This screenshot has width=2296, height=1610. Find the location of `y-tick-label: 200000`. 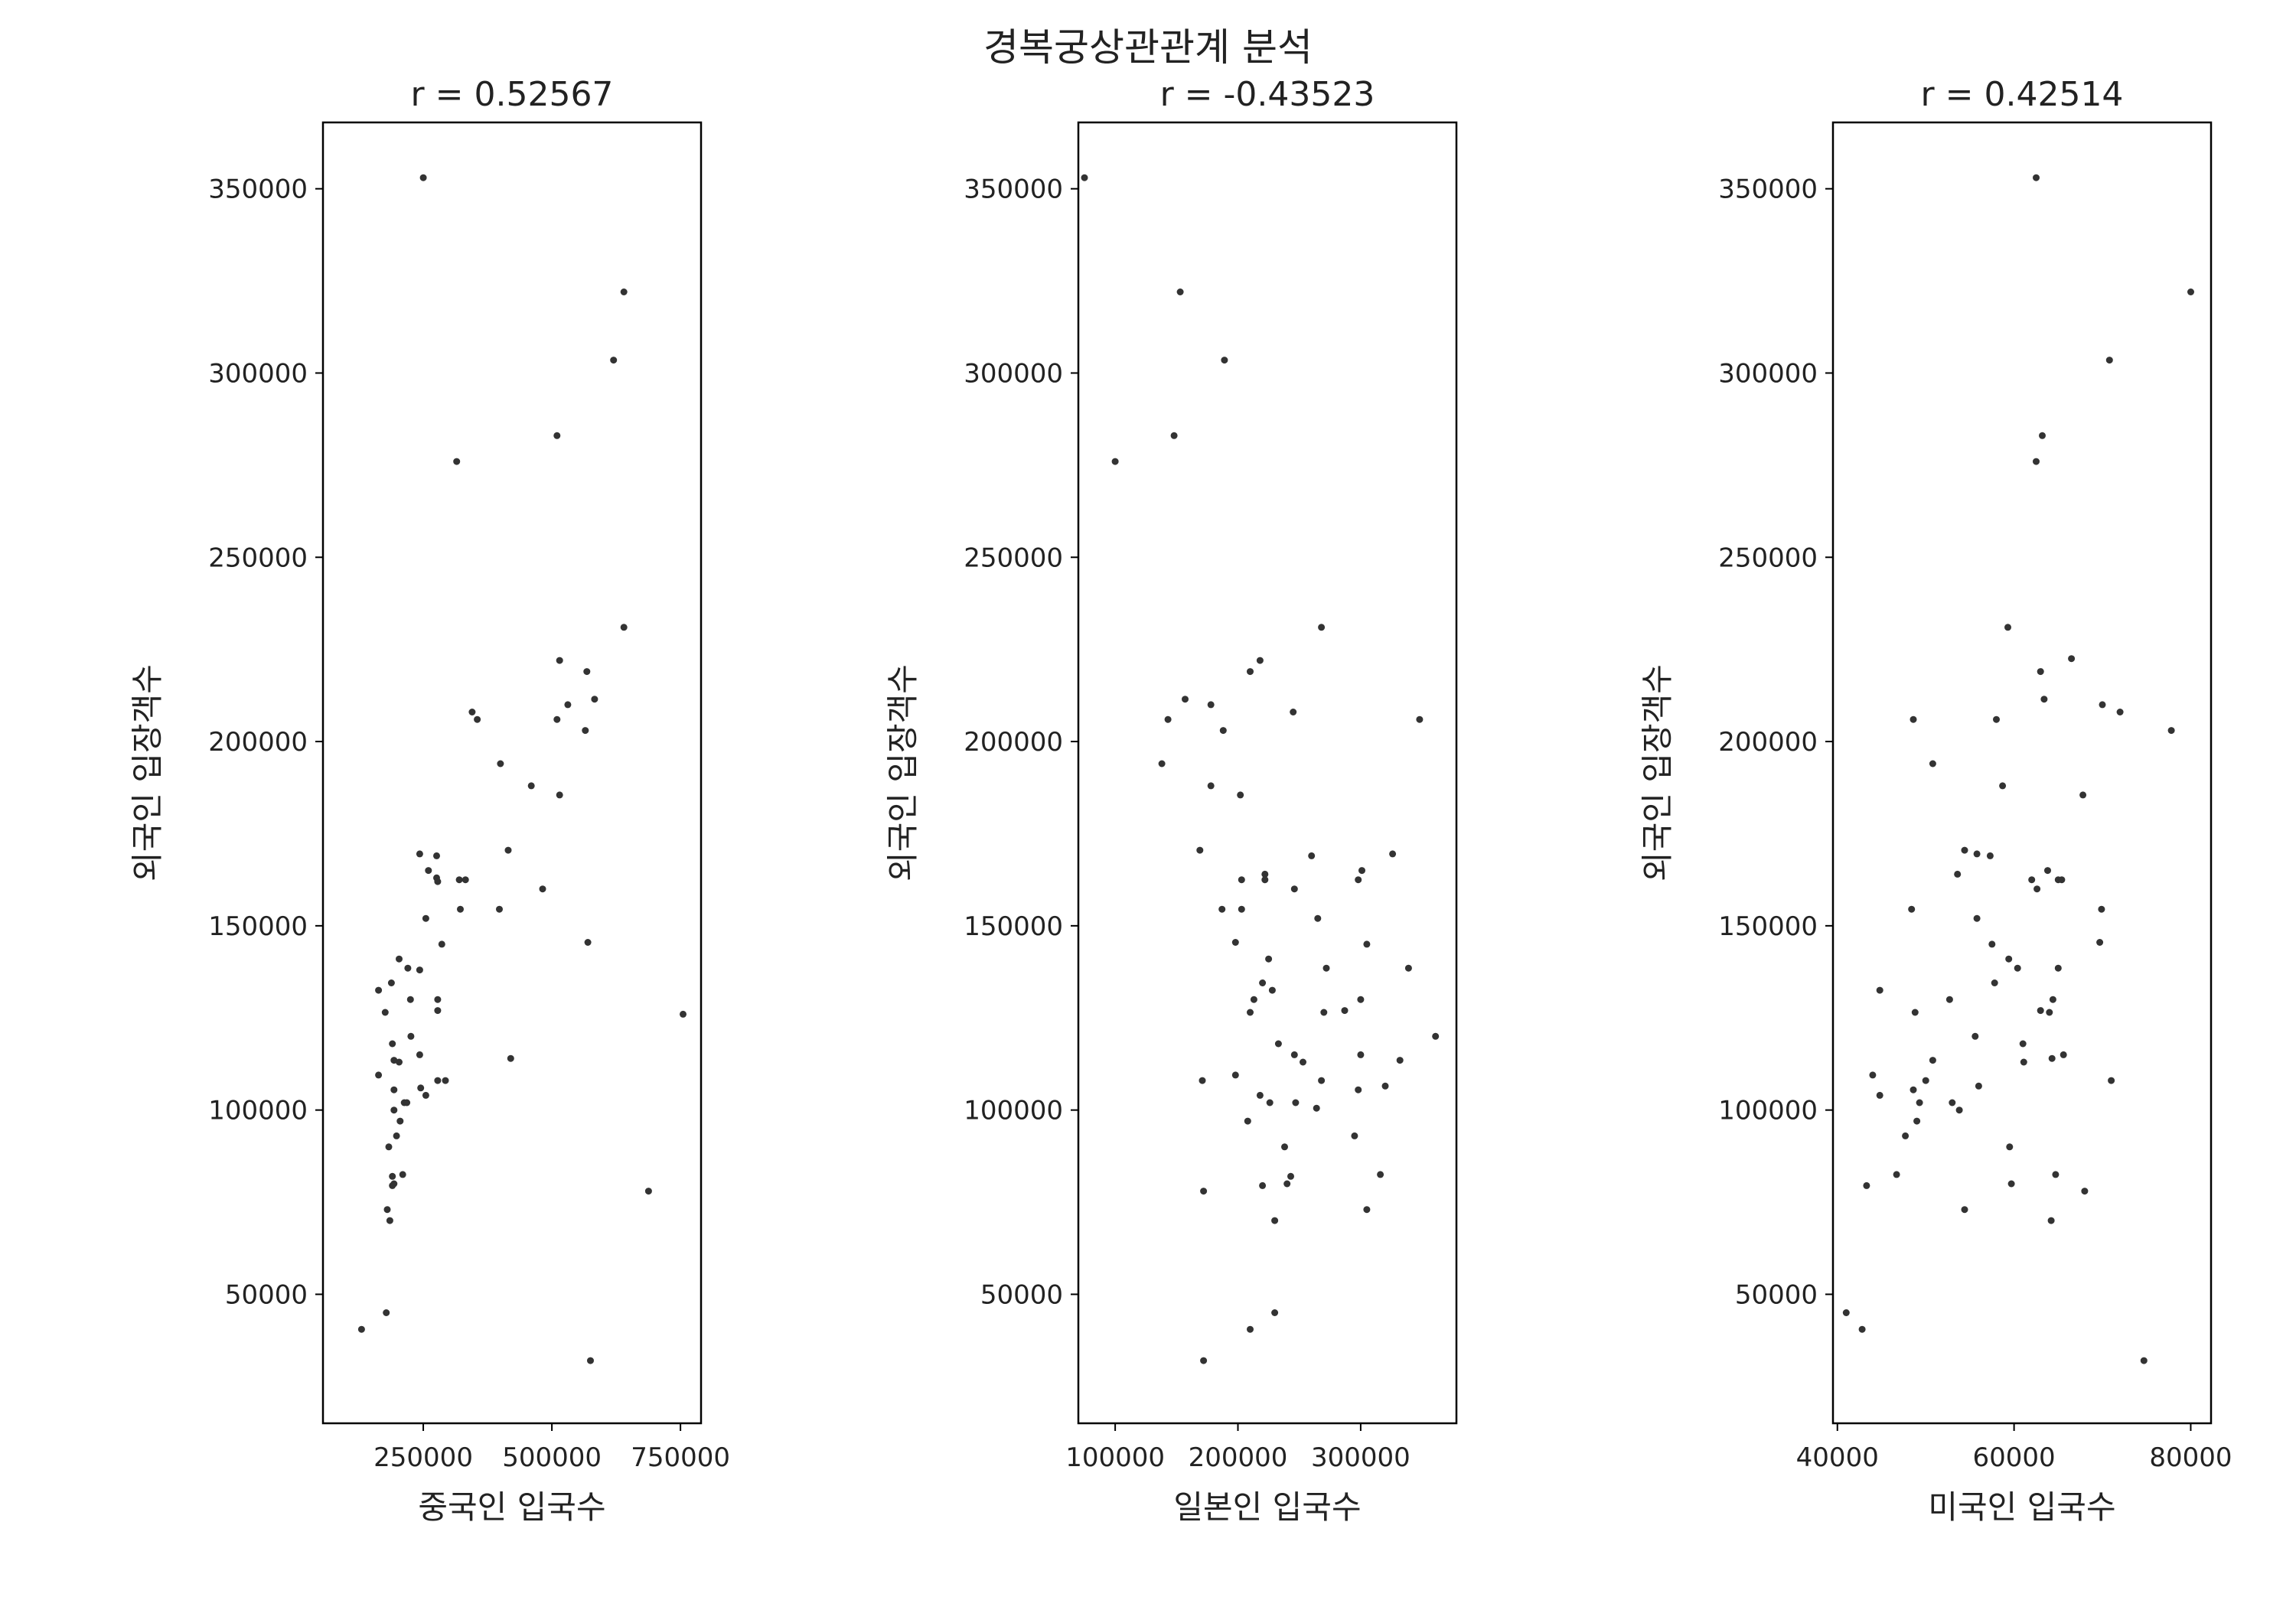

y-tick-label: 200000 is located at coordinates (258, 742).